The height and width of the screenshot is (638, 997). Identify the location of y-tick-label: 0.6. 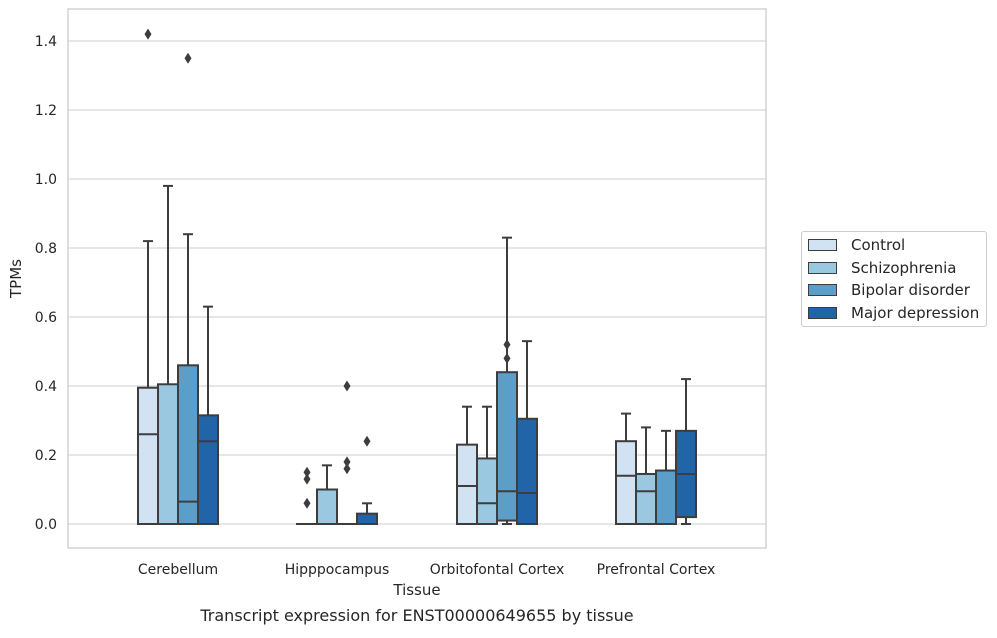
(46, 318).